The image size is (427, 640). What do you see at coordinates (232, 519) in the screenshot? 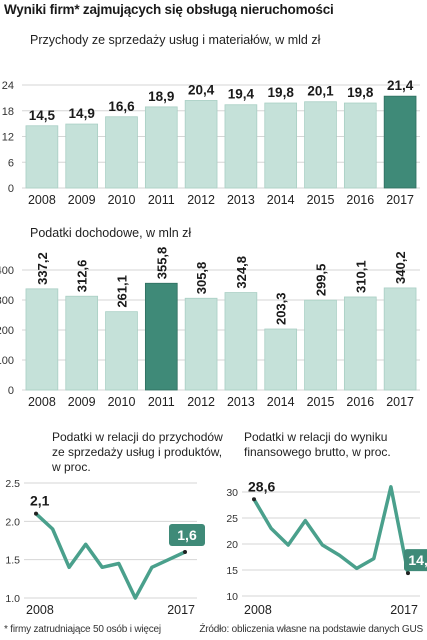
I see `y-tick-label: 25` at bounding box center [232, 519].